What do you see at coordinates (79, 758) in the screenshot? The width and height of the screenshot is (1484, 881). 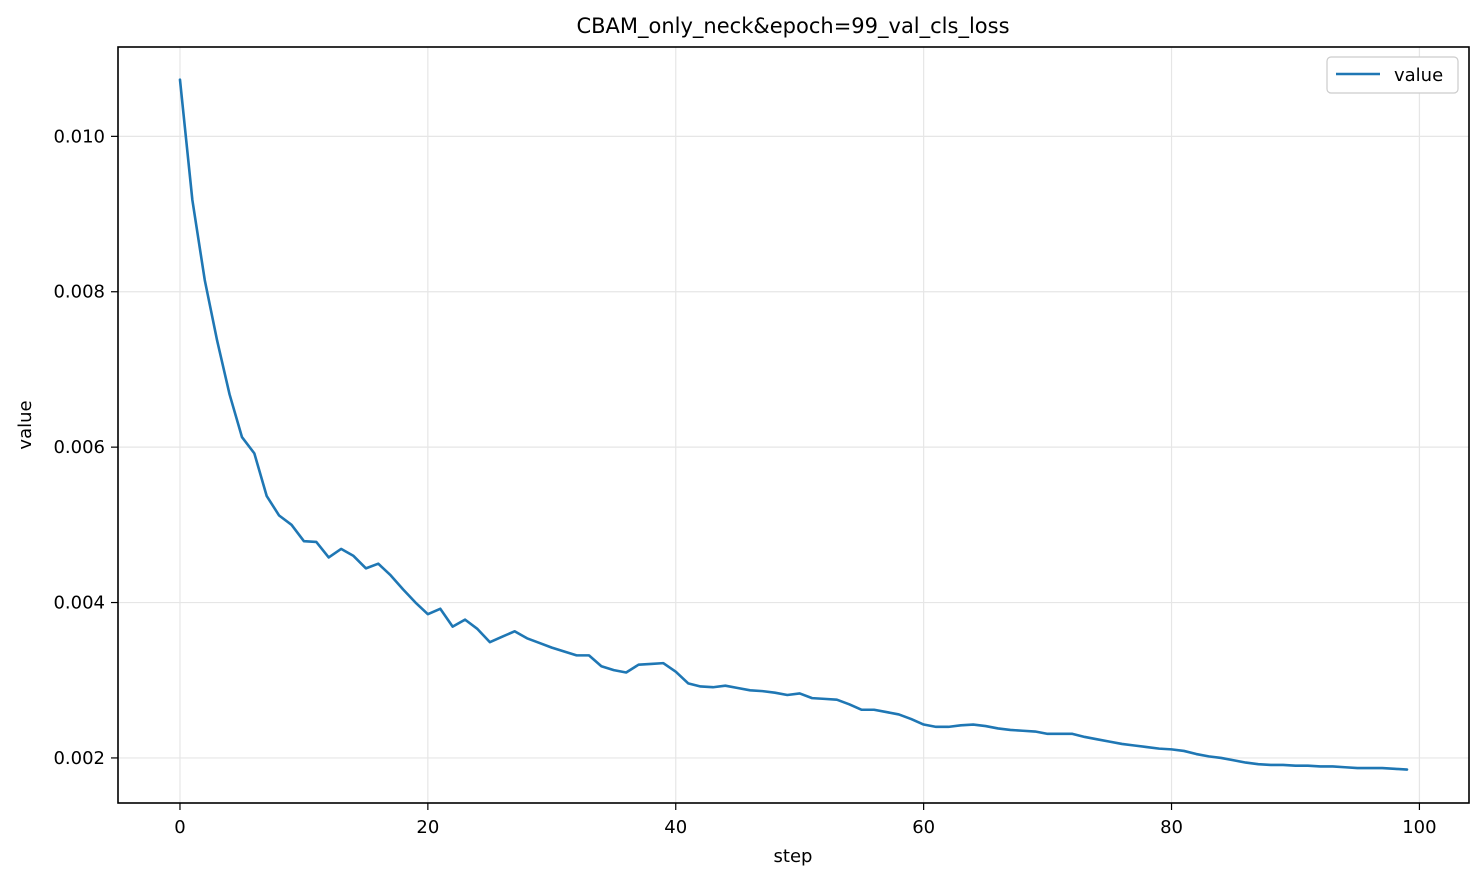 I see `y-tick-label: 0.002` at bounding box center [79, 758].